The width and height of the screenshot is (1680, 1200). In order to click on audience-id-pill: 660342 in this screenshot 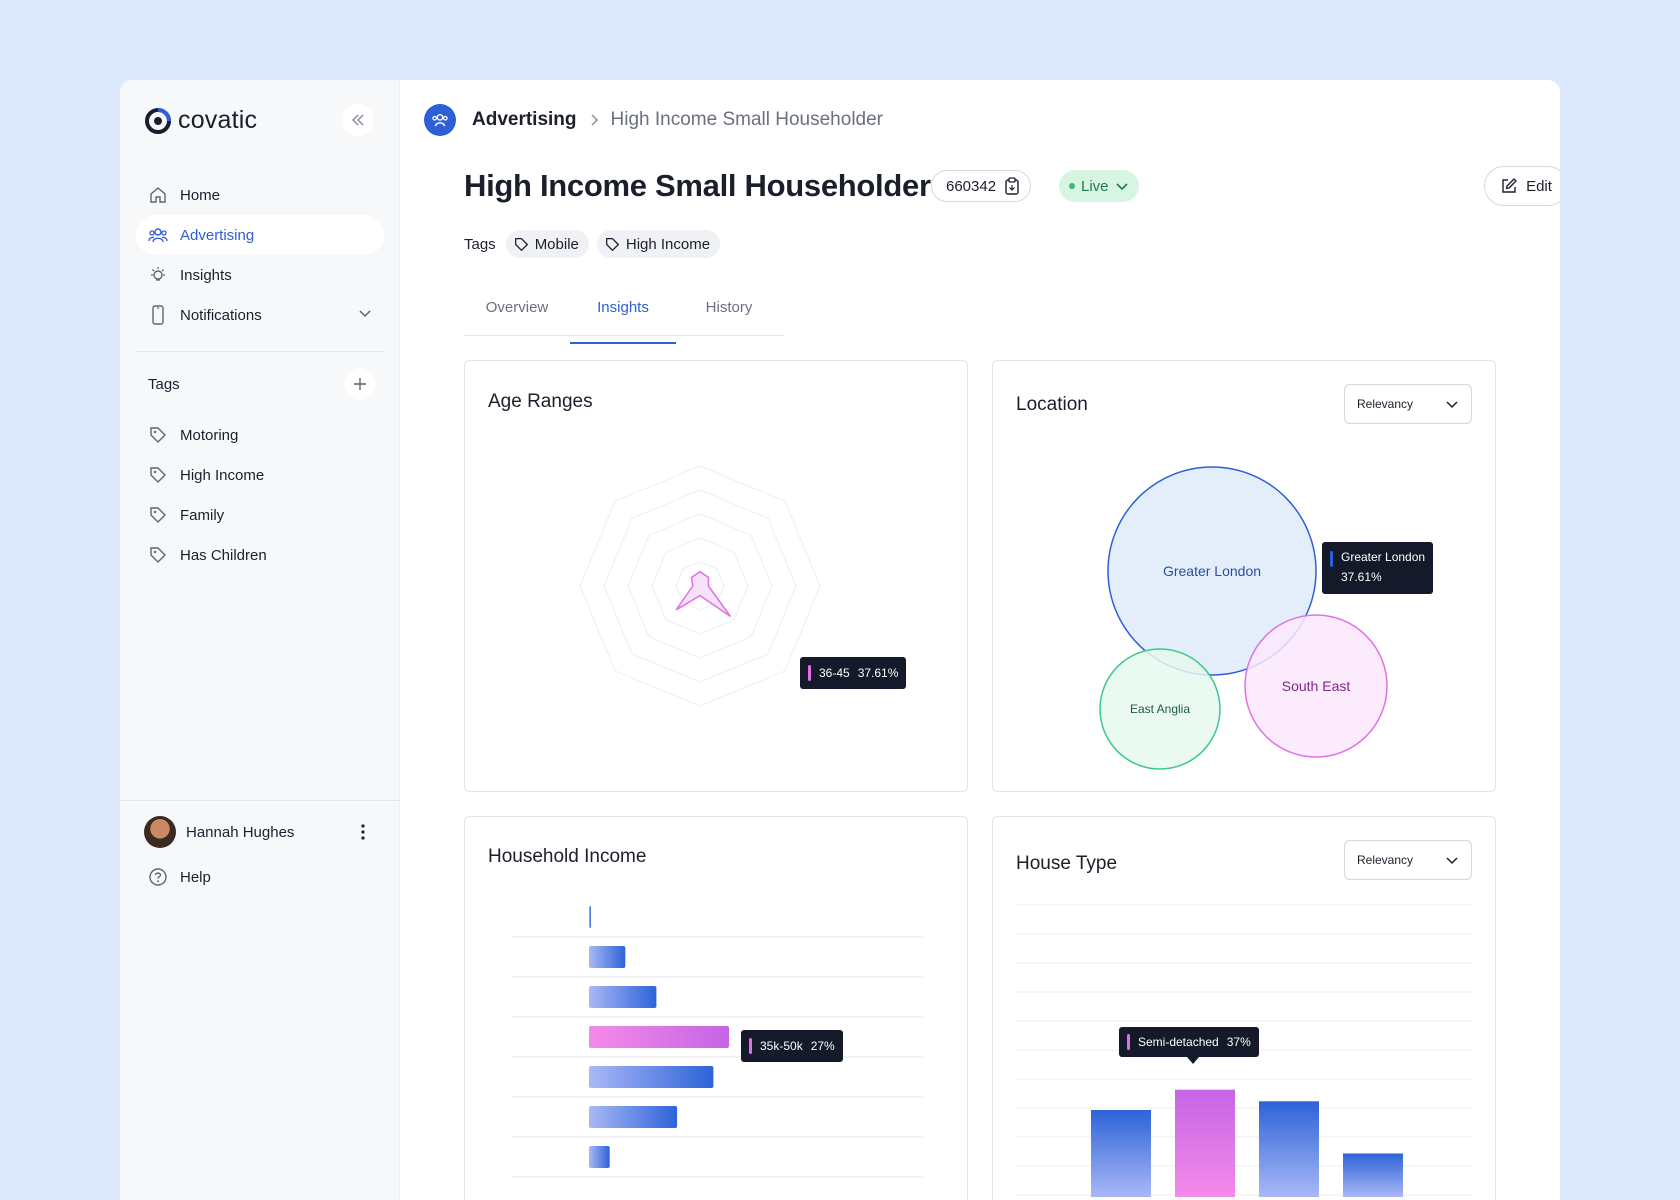, I will do `click(981, 186)`.